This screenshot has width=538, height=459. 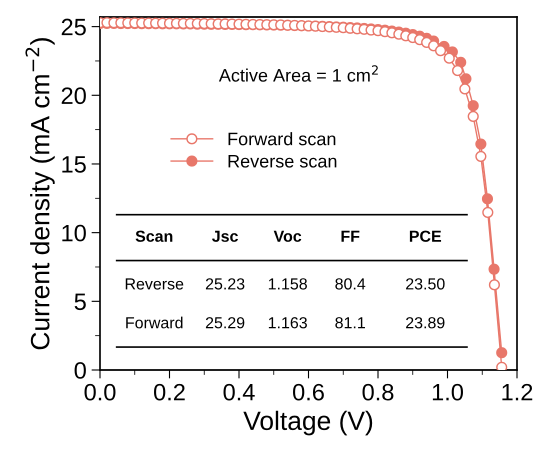 I want to click on annotation: FF, so click(x=351, y=236).